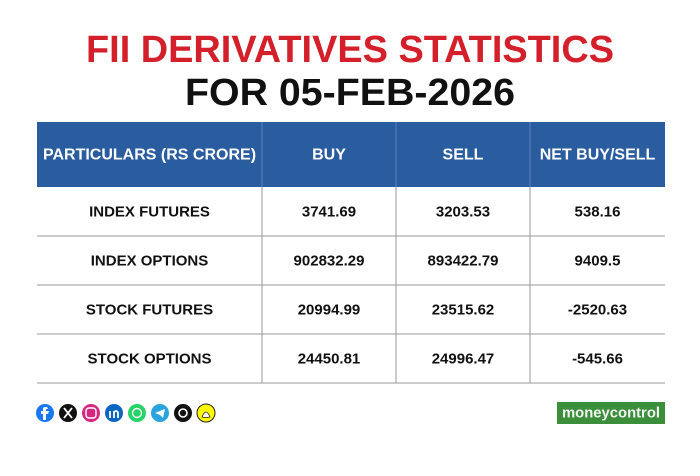 Image resolution: width=700 pixels, height=476 pixels. What do you see at coordinates (329, 260) in the screenshot?
I see `cell-value: 902832.29` at bounding box center [329, 260].